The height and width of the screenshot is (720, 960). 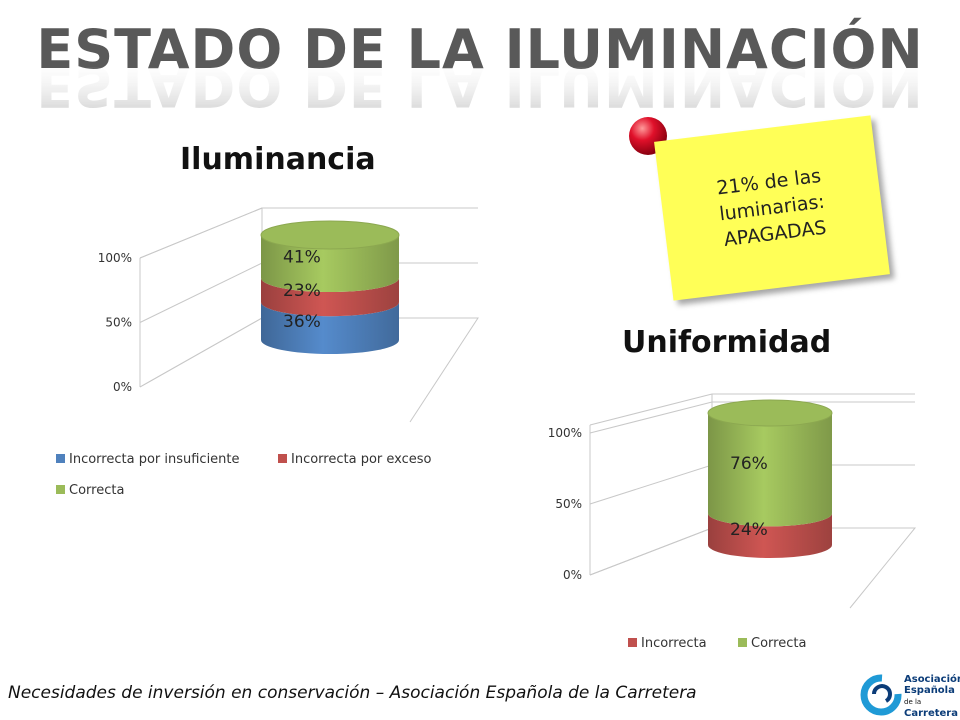 I want to click on page-title-reflection: ESTADO DE LA ILUMINACIÓN, so click(x=479, y=82).